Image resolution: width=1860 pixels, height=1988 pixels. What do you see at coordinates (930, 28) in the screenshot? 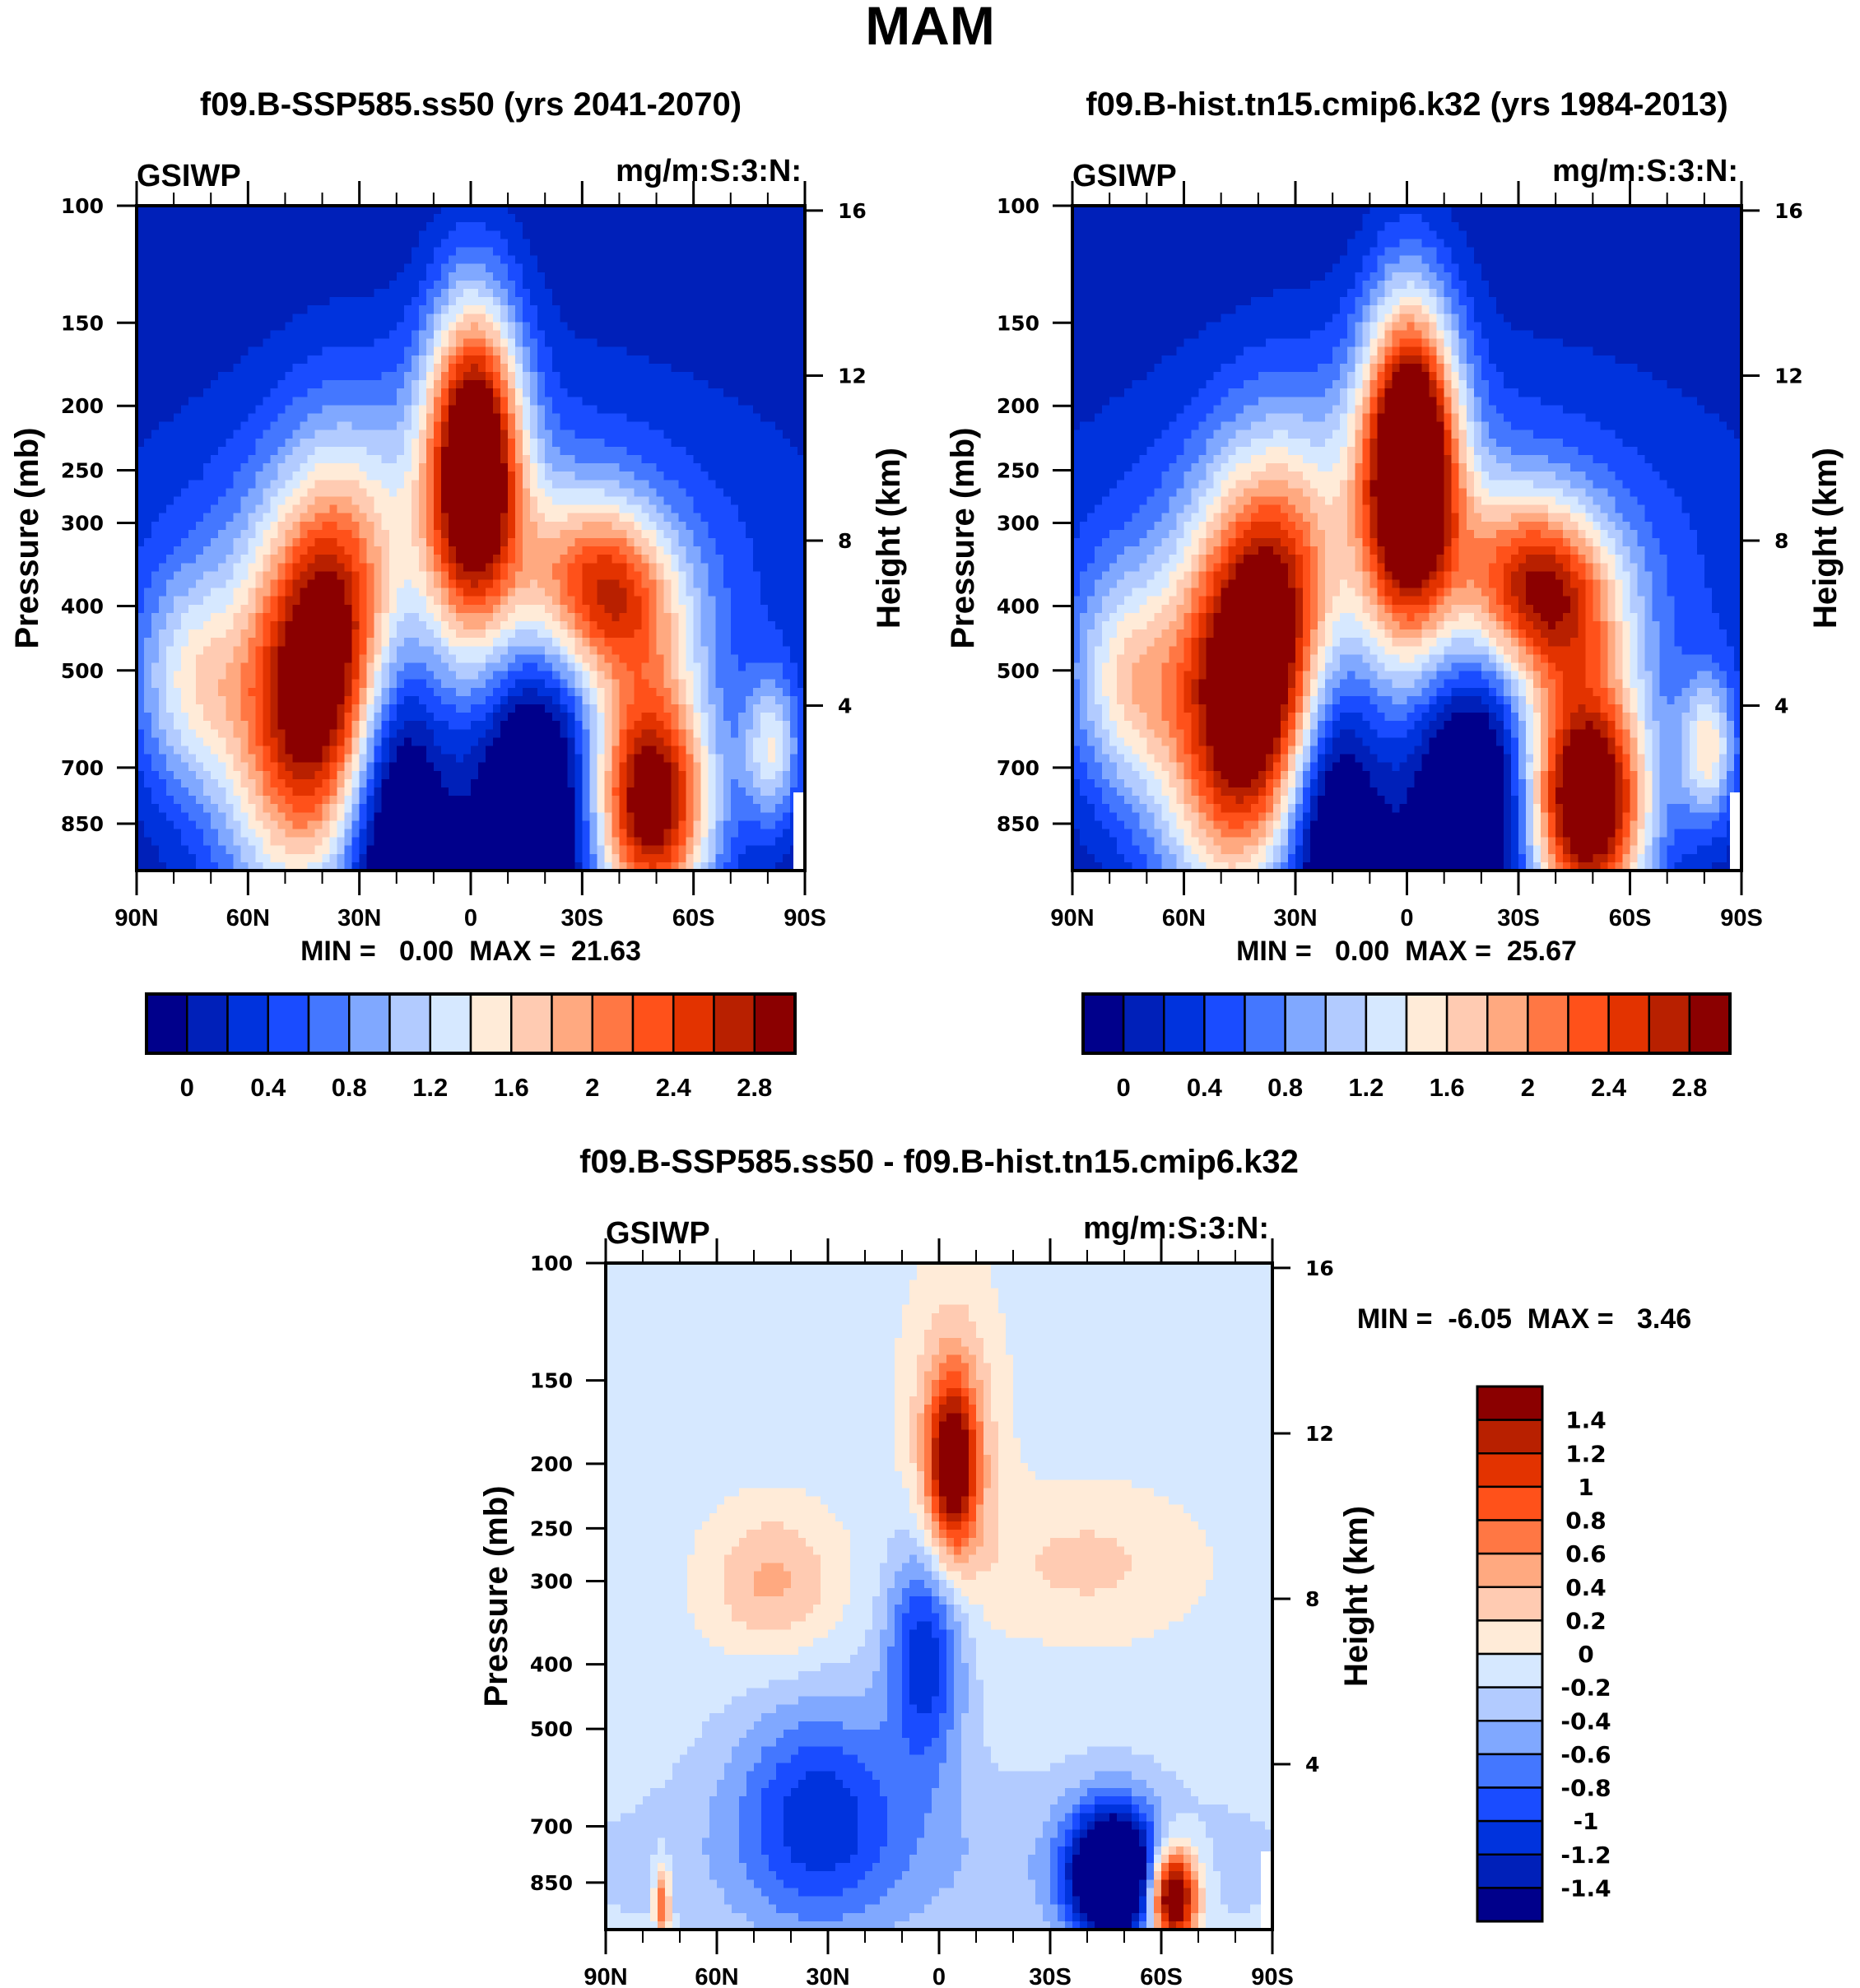
I see `figure-title: MAM` at bounding box center [930, 28].